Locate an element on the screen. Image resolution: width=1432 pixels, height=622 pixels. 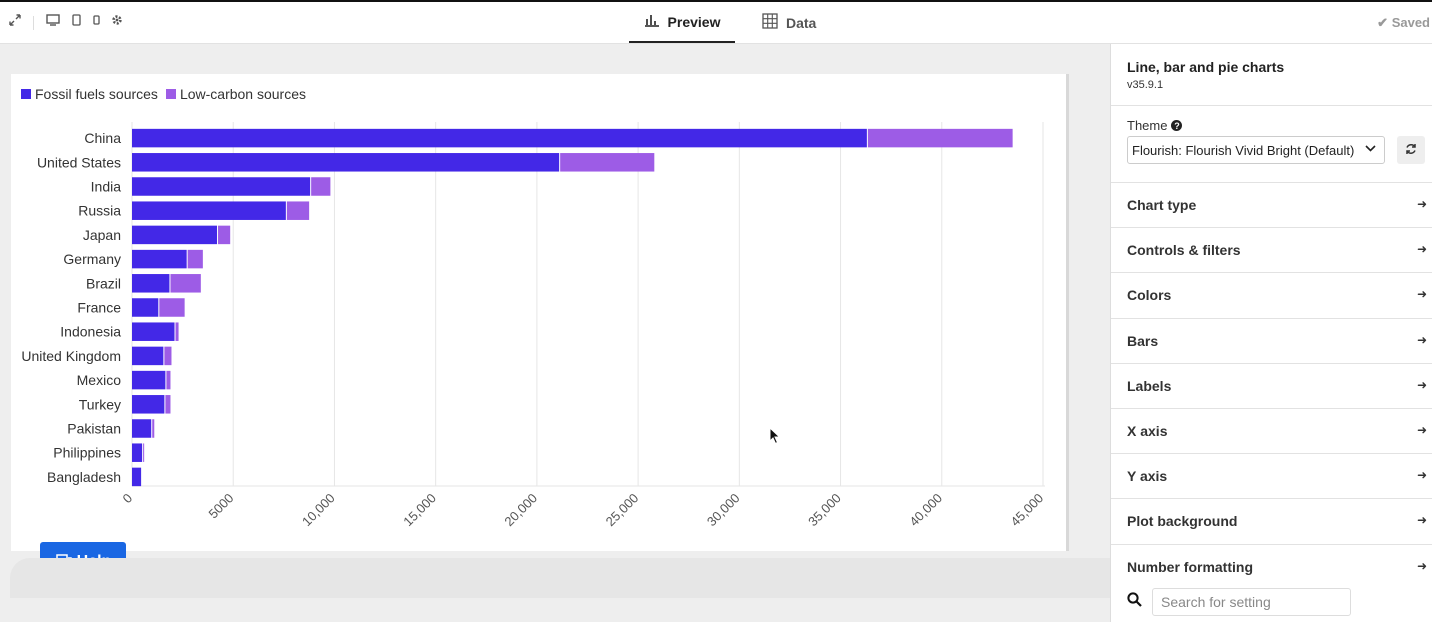
tab-preview: Preview is located at coordinates (682, 22).